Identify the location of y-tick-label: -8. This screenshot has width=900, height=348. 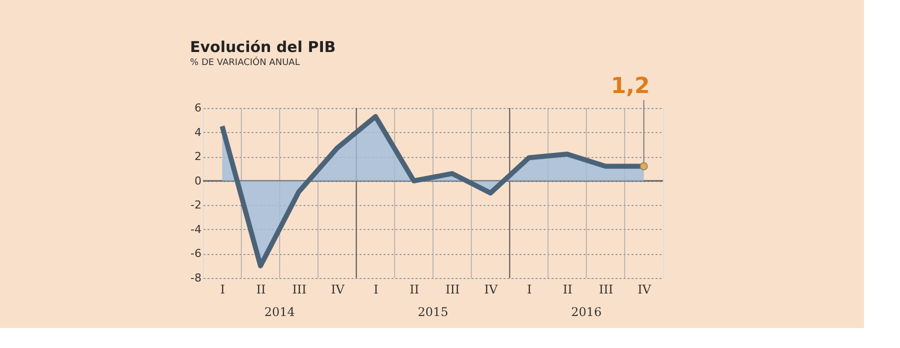
(196, 278).